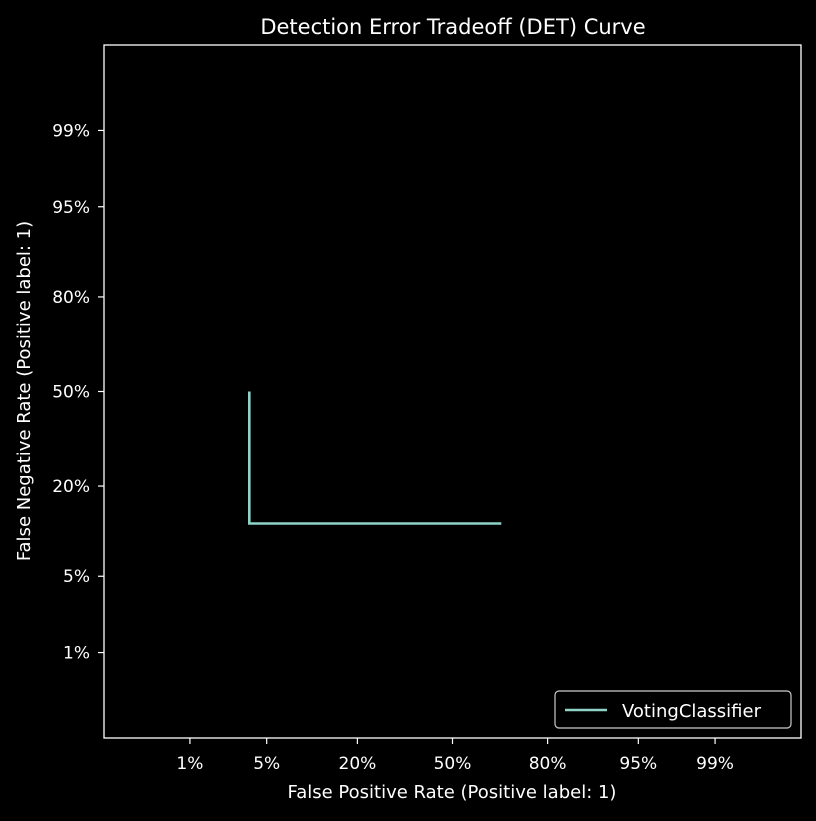 This screenshot has width=816, height=821. What do you see at coordinates (71, 298) in the screenshot?
I see `y-tick-label-4: 80%` at bounding box center [71, 298].